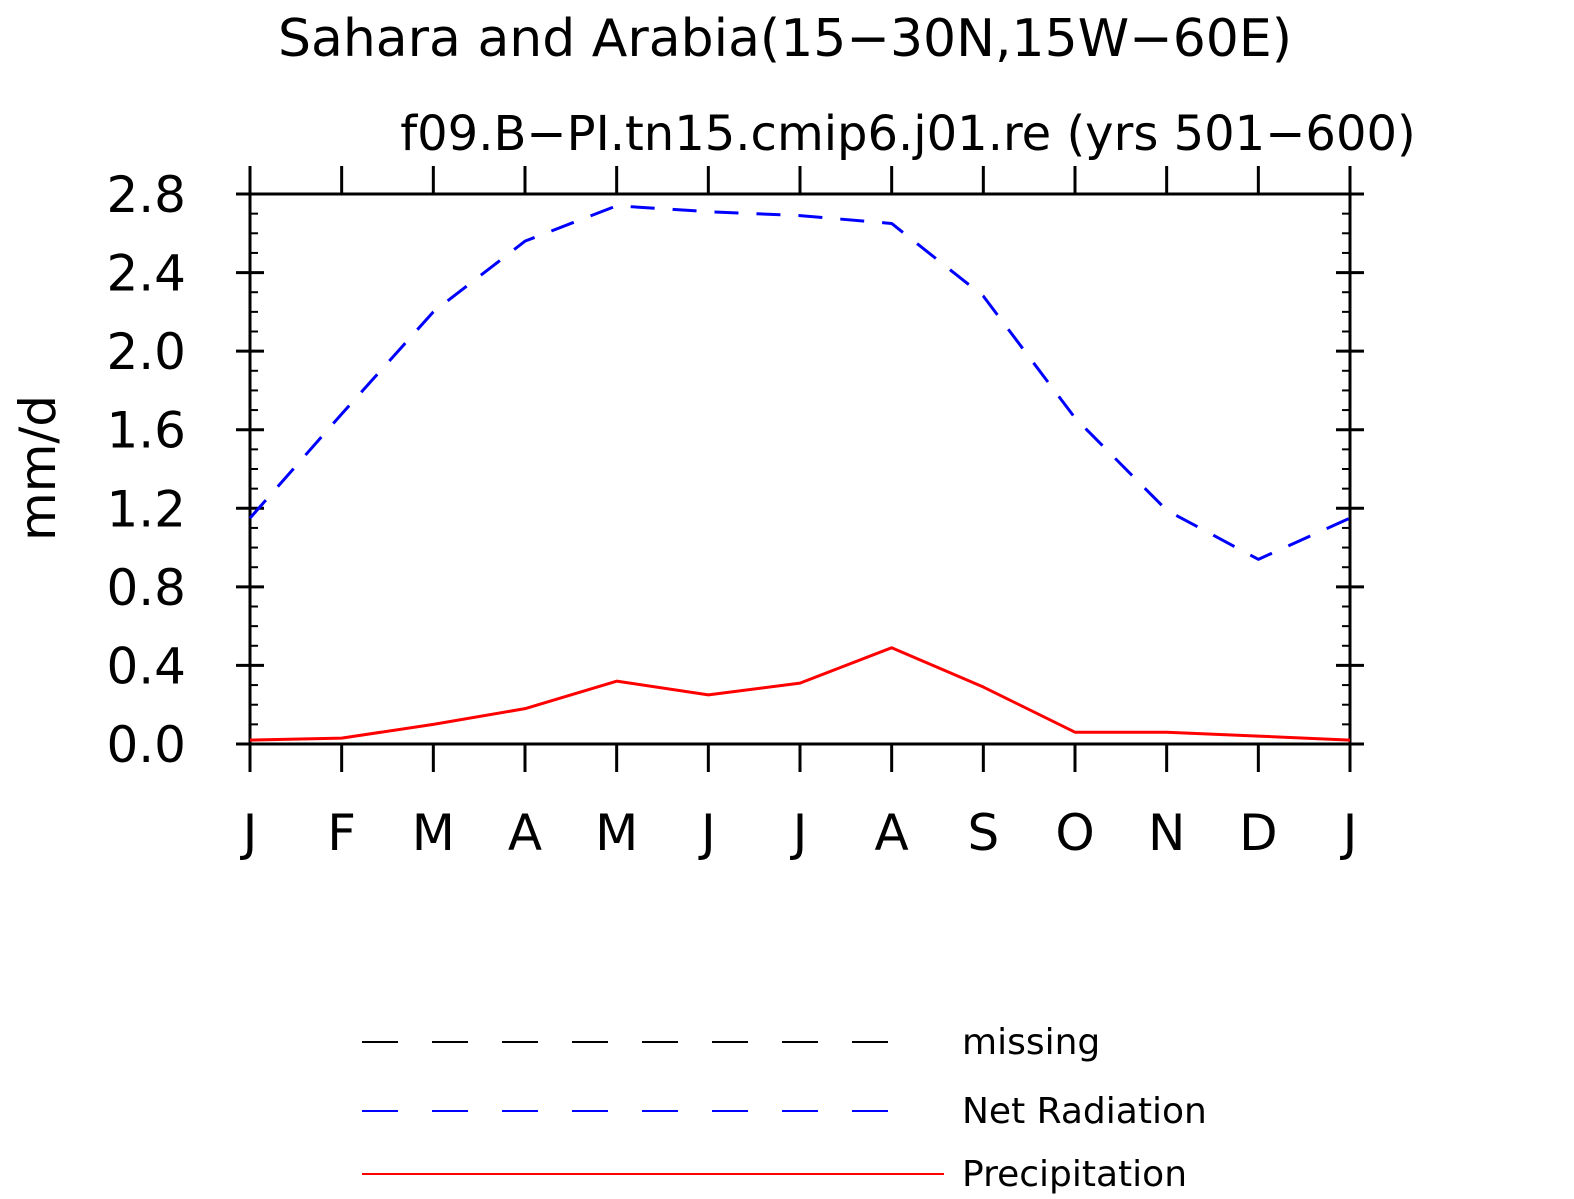  I want to click on x-tick-label: O, so click(1074, 833).